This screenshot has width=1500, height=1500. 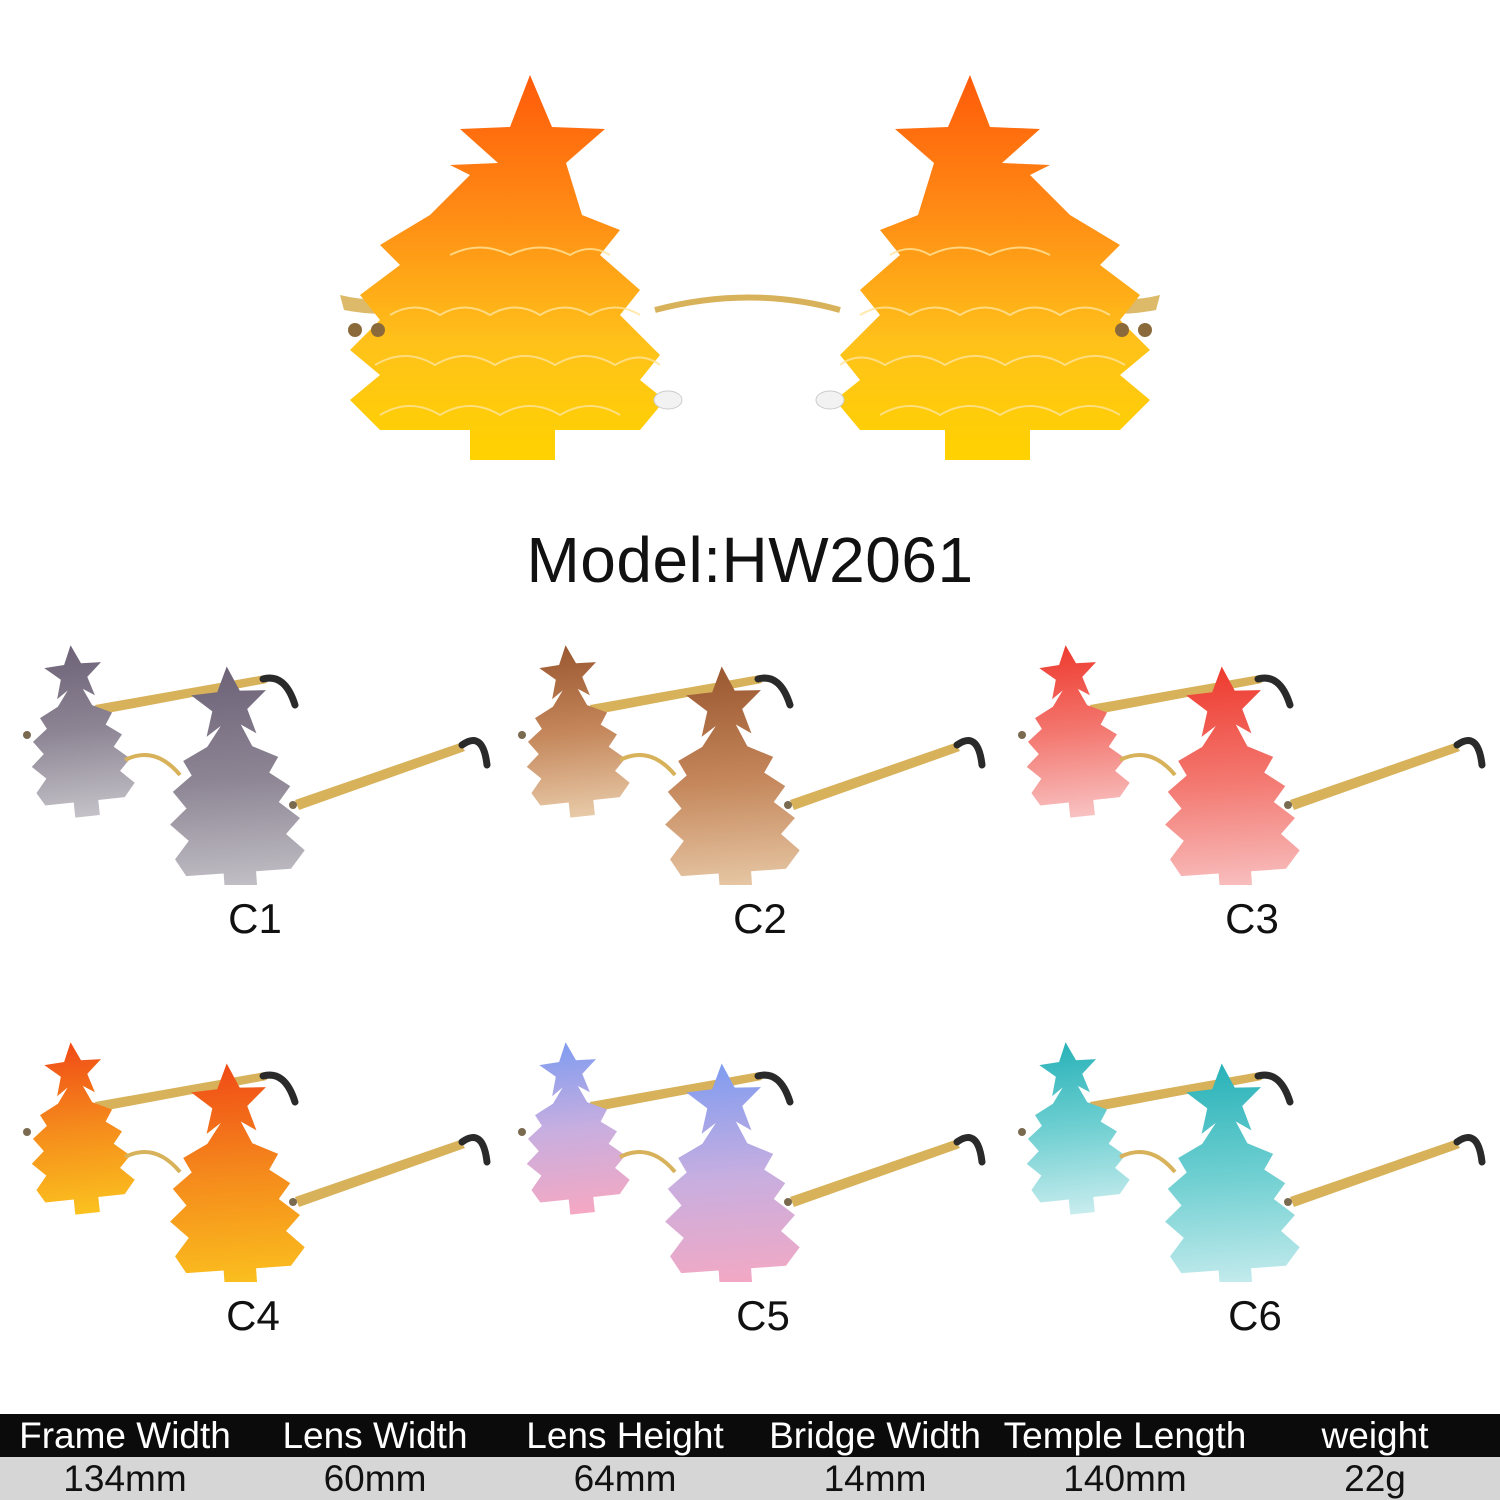 I want to click on variant-c2-label: C2, so click(x=760, y=918).